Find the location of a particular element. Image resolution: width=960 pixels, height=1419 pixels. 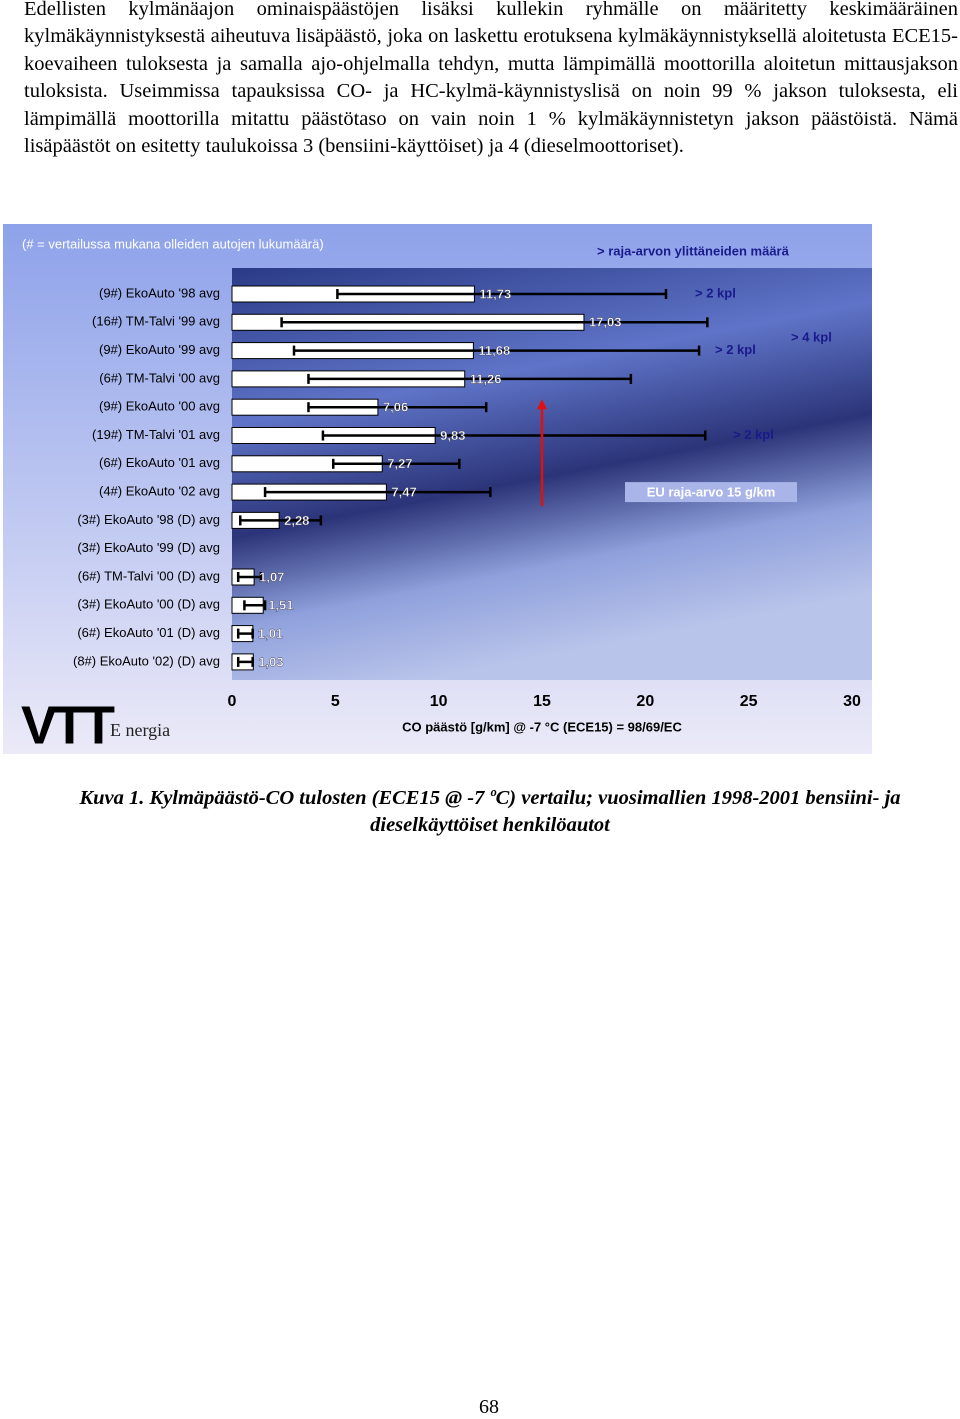

page-number: 68 is located at coordinates (489, 1407).